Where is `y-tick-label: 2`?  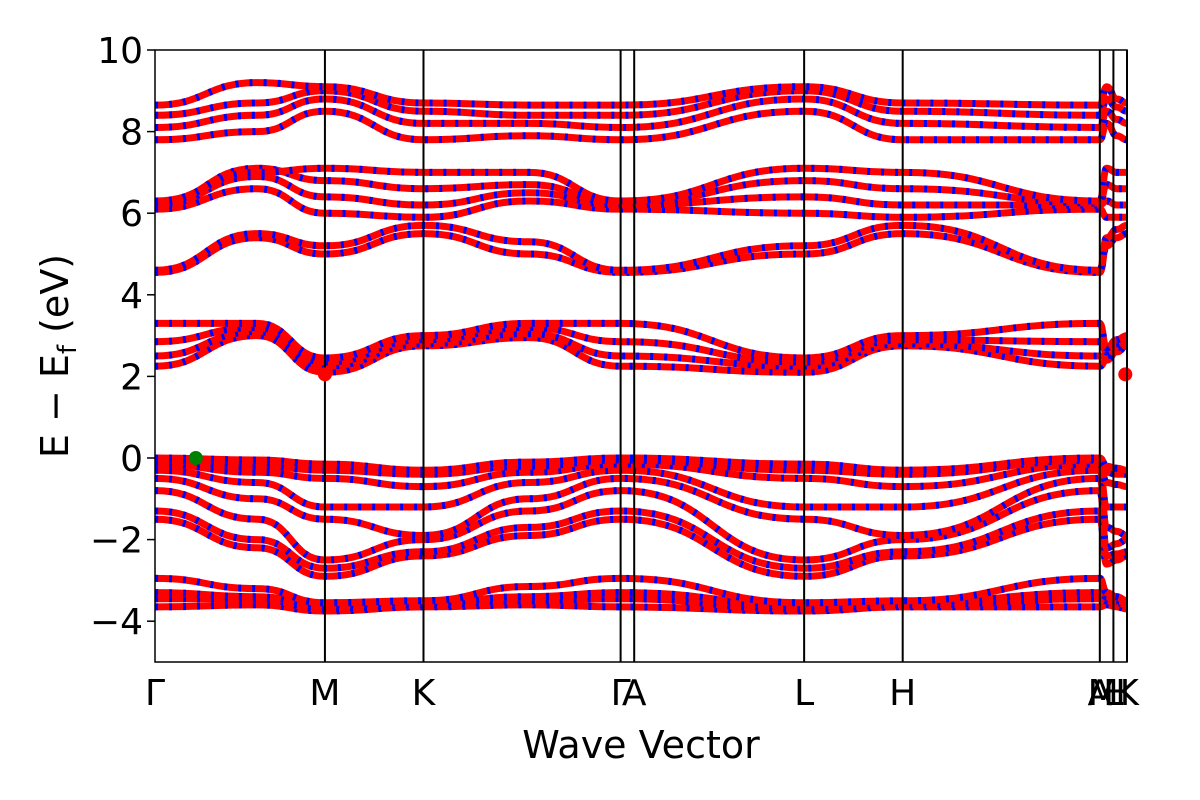
y-tick-label: 2 is located at coordinates (131, 377).